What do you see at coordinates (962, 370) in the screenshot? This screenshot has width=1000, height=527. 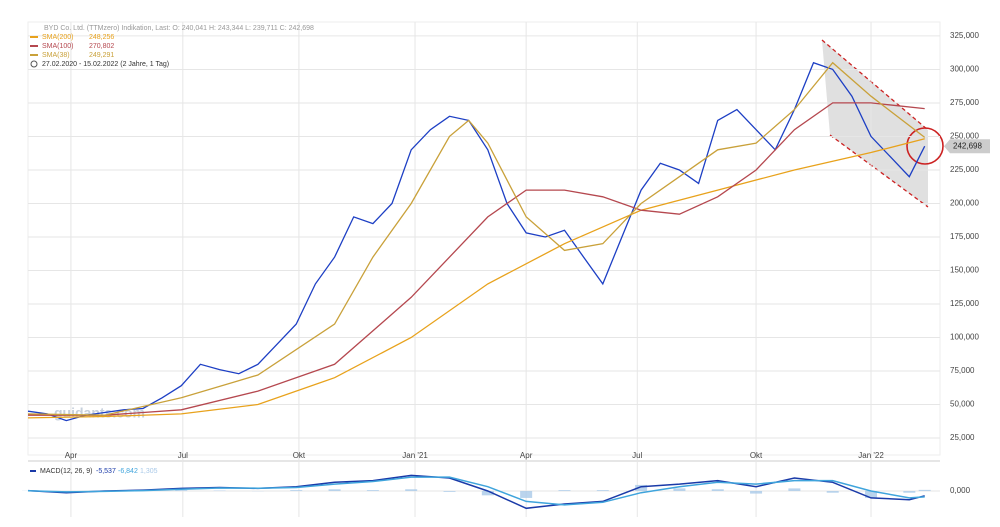 I see `y-tick-label: 75,000` at bounding box center [962, 370].